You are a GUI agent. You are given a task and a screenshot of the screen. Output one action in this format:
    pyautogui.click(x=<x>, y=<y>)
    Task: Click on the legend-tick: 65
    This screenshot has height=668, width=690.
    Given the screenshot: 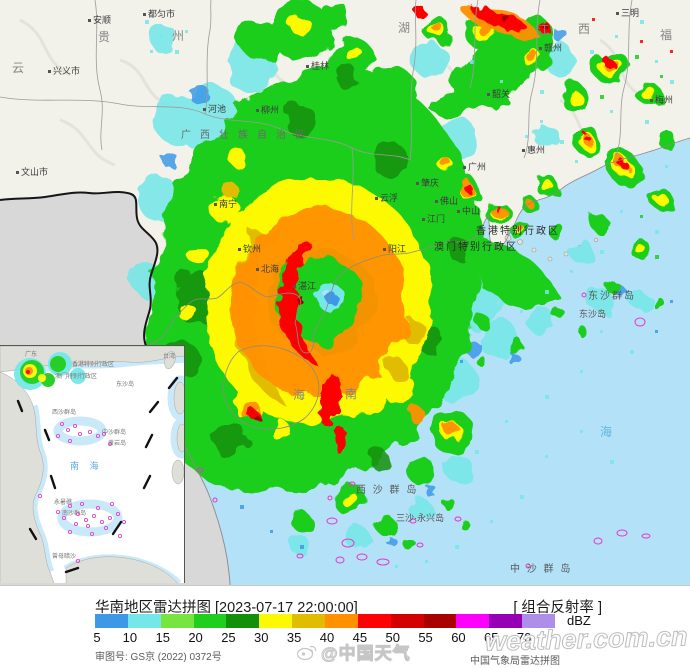 What is the action you would take?
    pyautogui.click(x=491, y=637)
    